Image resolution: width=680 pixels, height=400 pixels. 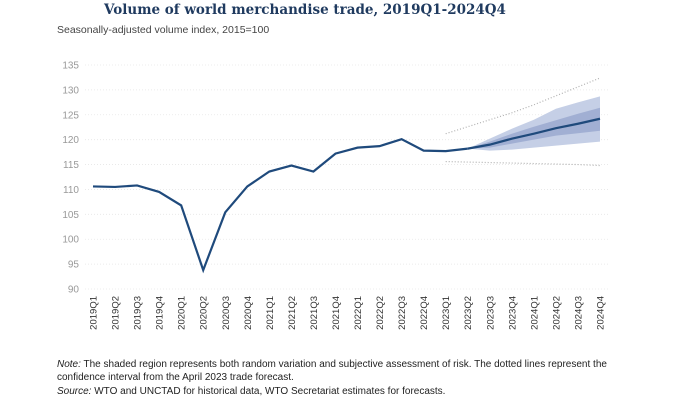 I want to click on x-tick-label: 2023Q2, so click(x=468, y=313).